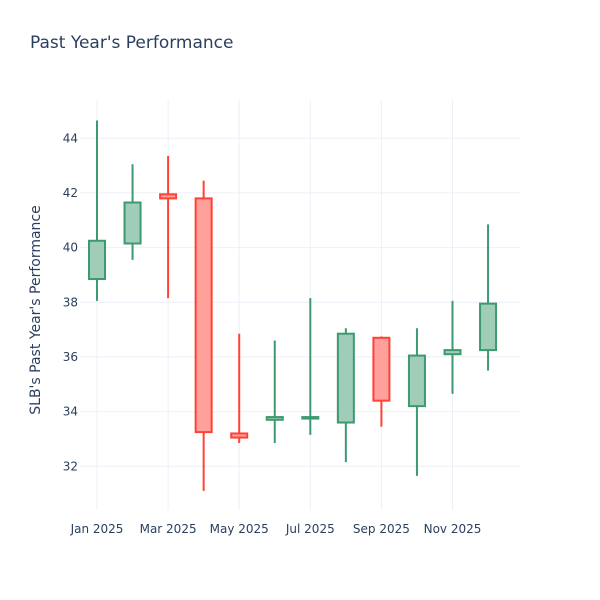 The width and height of the screenshot is (600, 600). I want to click on y-tick-label: 40, so click(70, 248).